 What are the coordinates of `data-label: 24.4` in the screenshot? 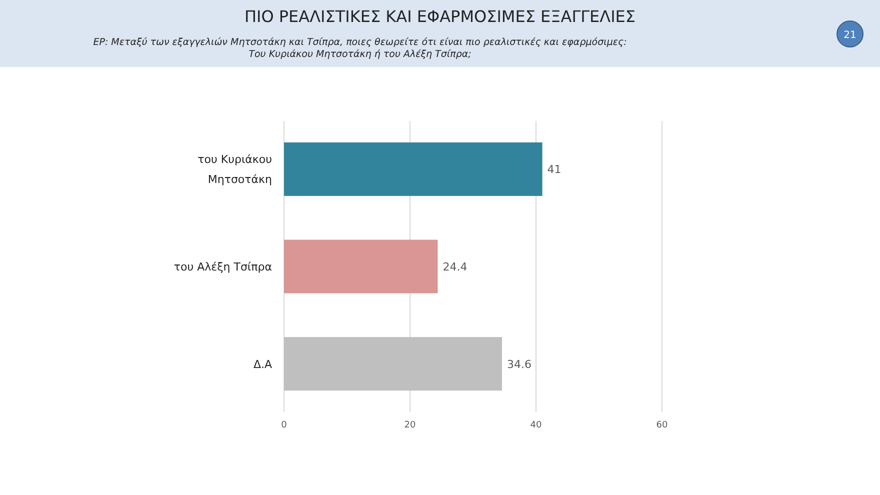 It's located at (455, 267).